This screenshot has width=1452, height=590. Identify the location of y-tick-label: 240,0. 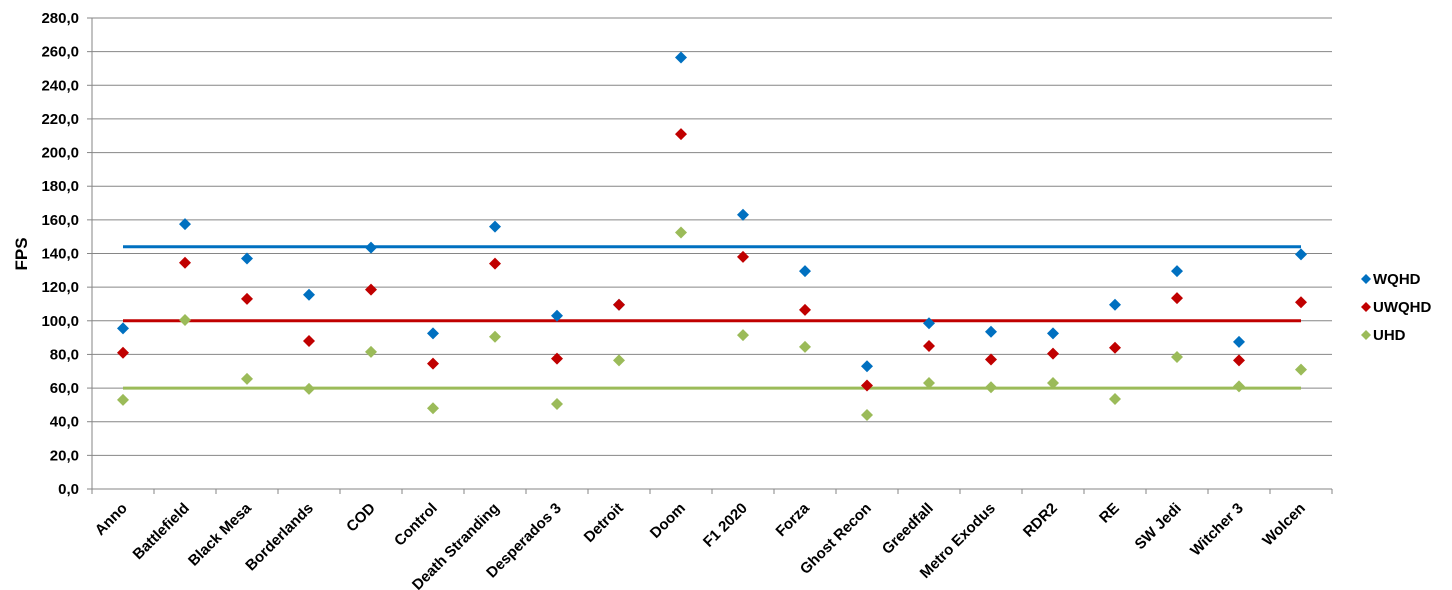
(60, 85).